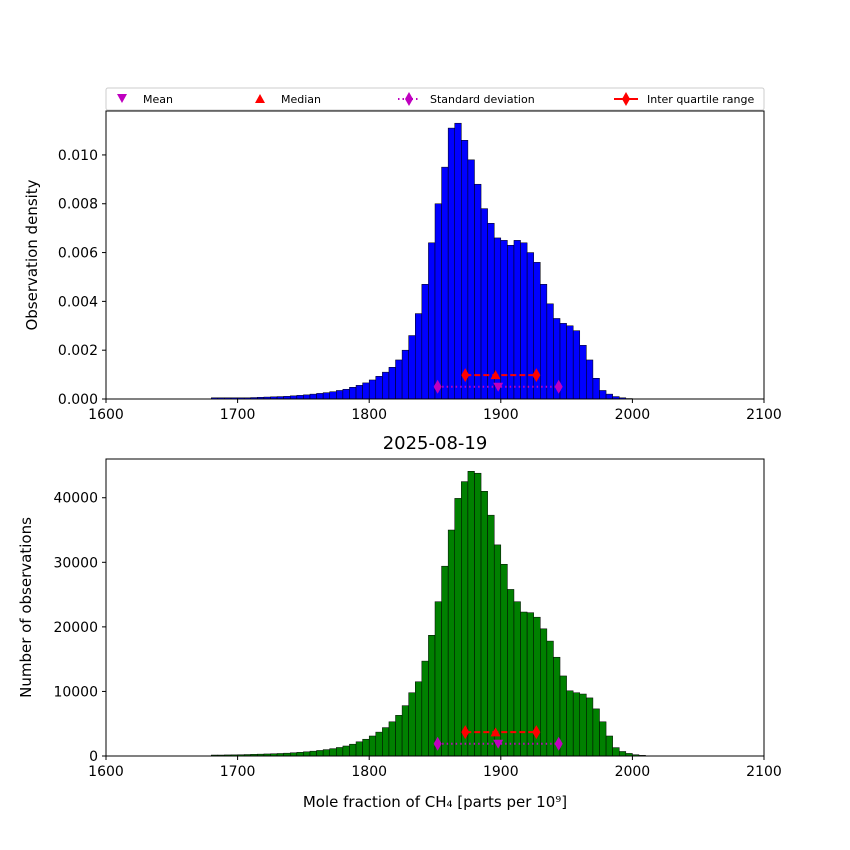 The image size is (850, 850). What do you see at coordinates (78, 205) in the screenshot?
I see `y-tick-label: 0.008` at bounding box center [78, 205].